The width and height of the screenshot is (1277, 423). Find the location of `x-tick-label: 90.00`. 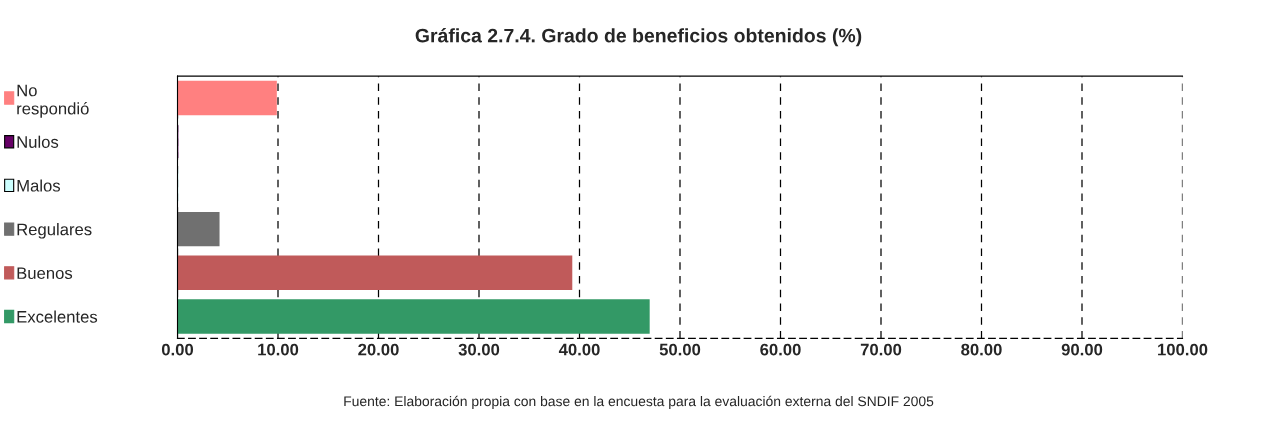

x-tick-label: 90.00 is located at coordinates (1082, 349).